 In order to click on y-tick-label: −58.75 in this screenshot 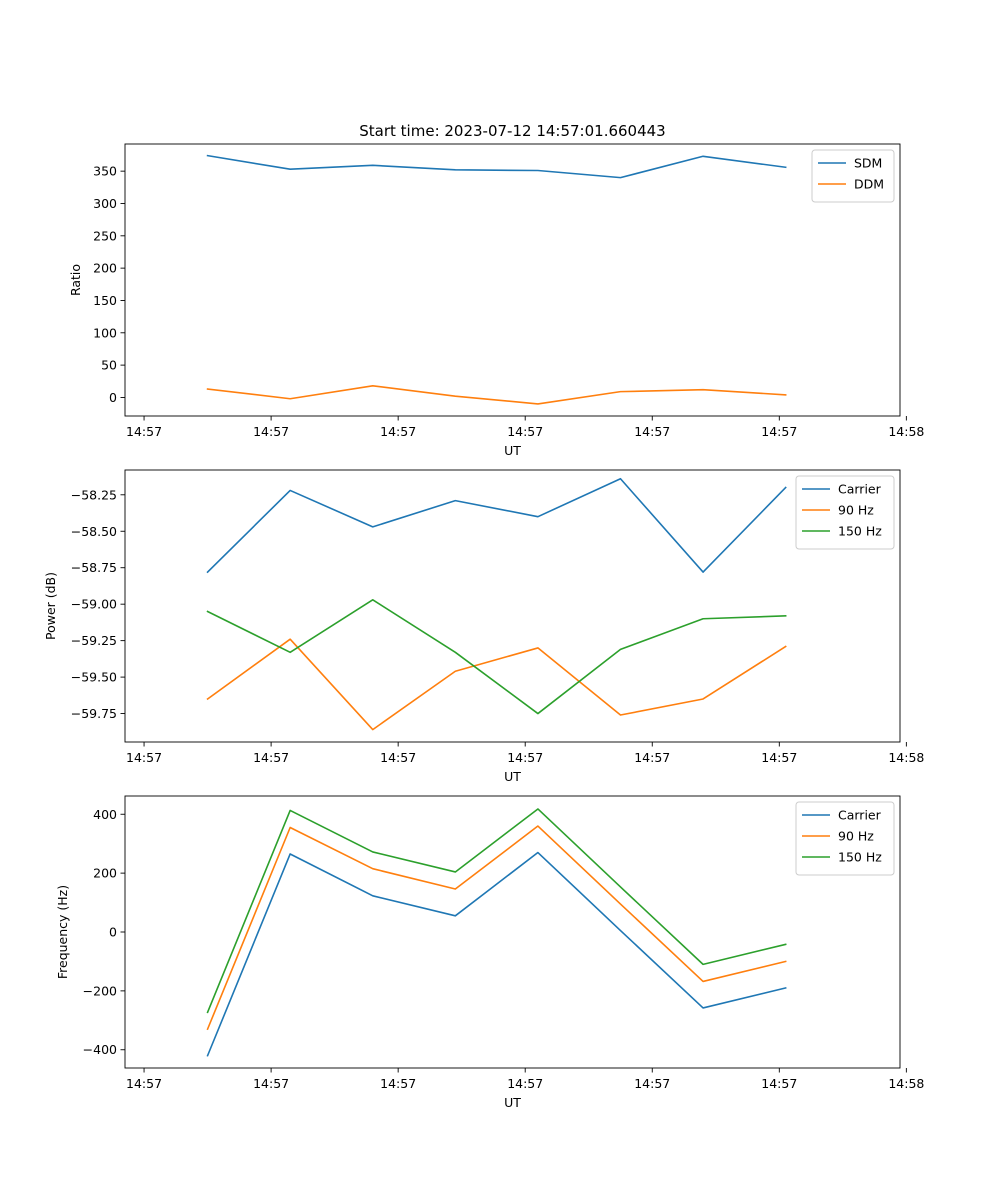, I will do `click(94, 567)`.